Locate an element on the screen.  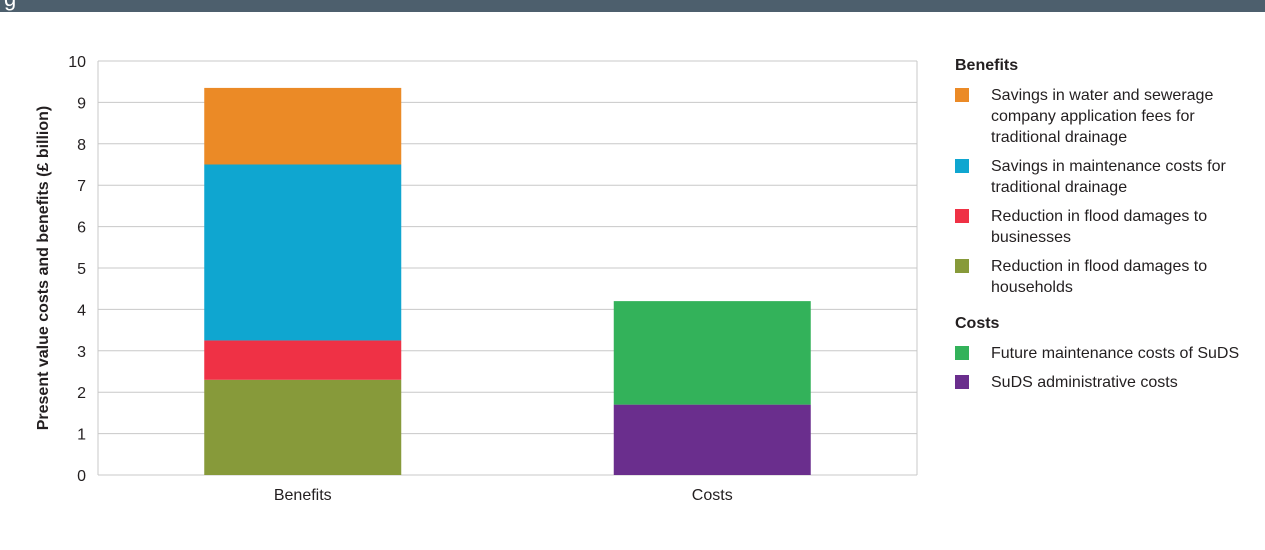
y-tick-label: 1 is located at coordinates (81, 435).